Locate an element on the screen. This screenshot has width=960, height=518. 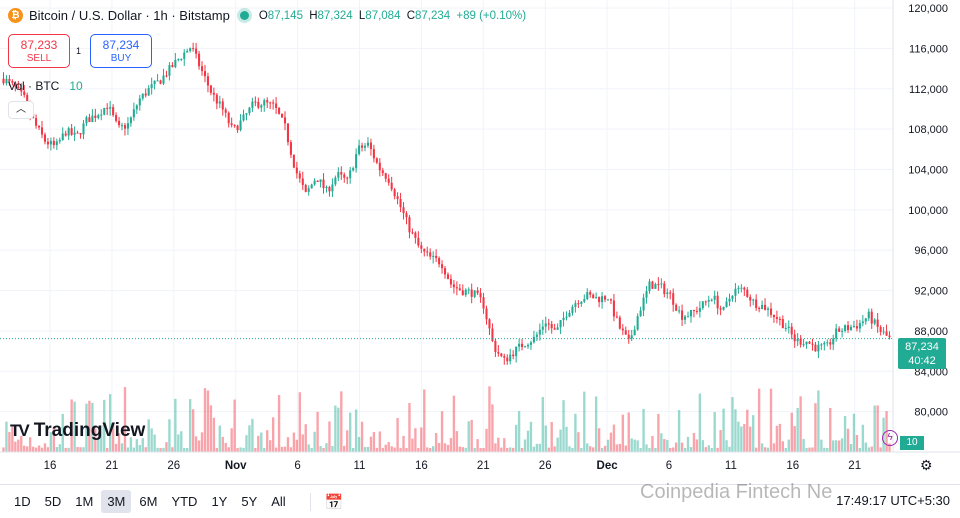
range-button-1d: 1D is located at coordinates (22, 501).